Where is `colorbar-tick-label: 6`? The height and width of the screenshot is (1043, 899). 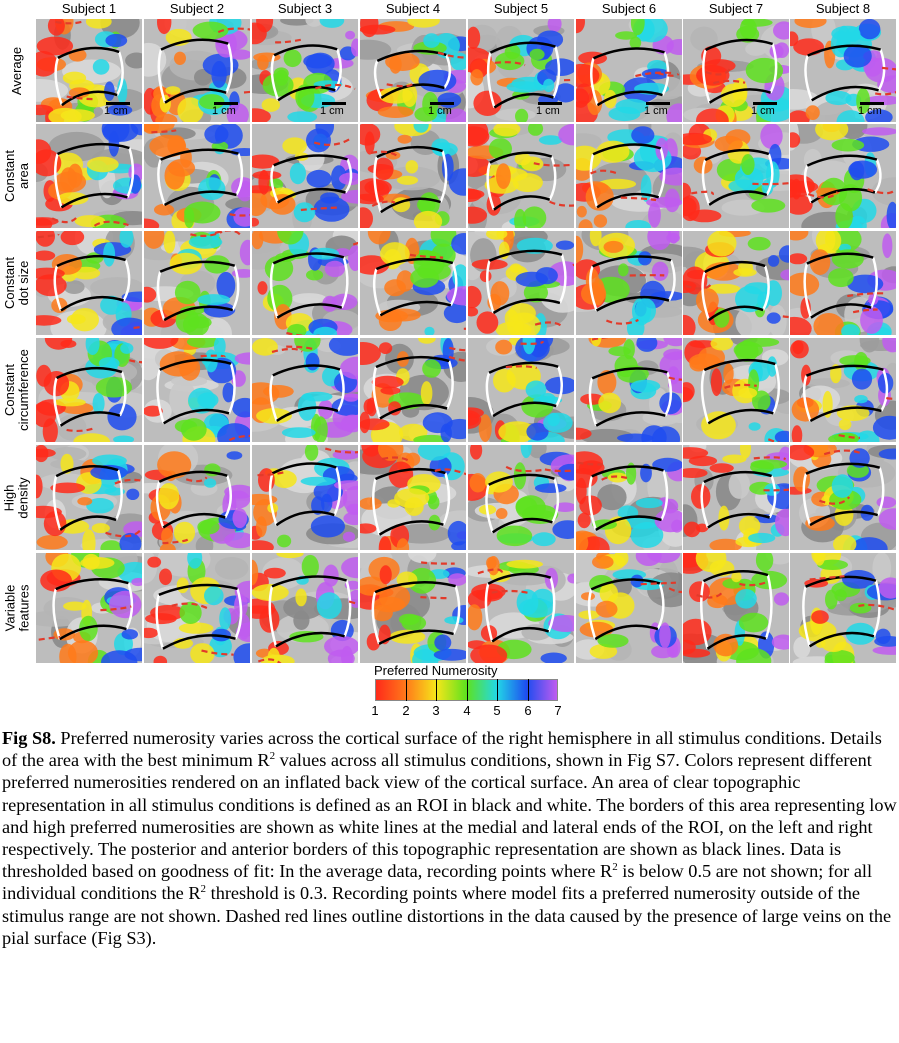 colorbar-tick-label: 6 is located at coordinates (528, 710).